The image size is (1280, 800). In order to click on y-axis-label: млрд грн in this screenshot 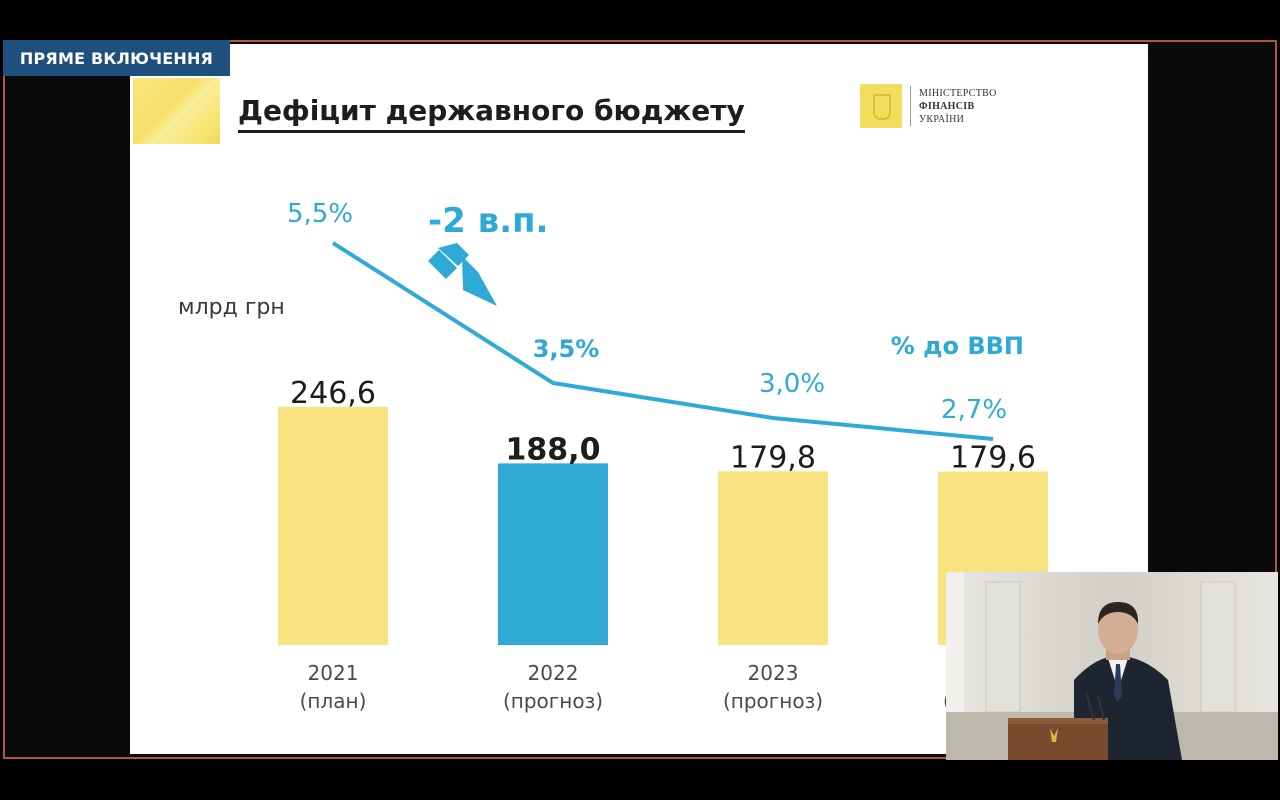, I will do `click(231, 307)`.